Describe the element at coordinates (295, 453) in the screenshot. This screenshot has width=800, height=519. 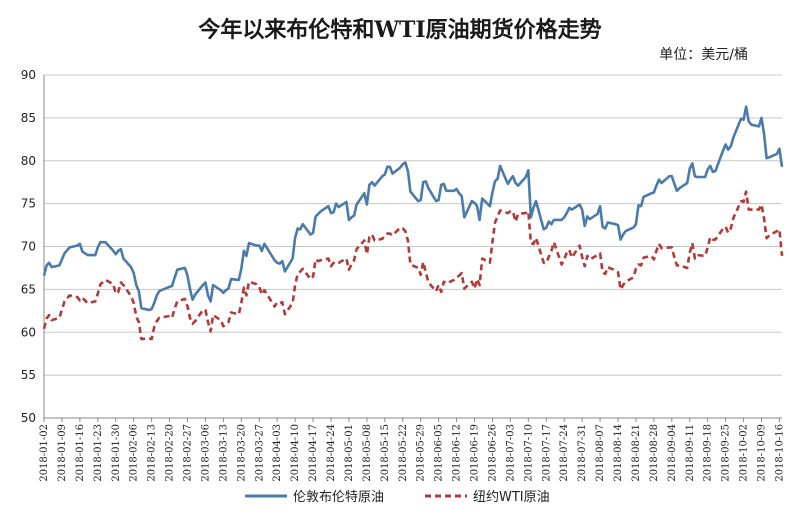
I see `x-tick-label-2018-04-10: 2018-04-10` at that location.